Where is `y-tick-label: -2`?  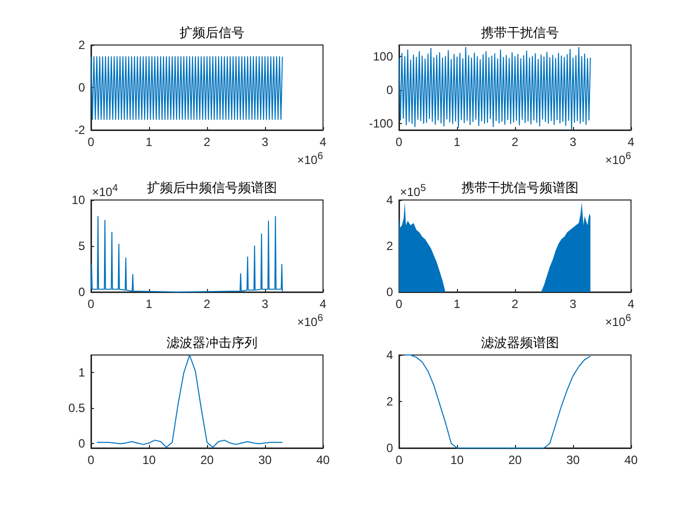
y-tick-label: -2 is located at coordinates (80, 130).